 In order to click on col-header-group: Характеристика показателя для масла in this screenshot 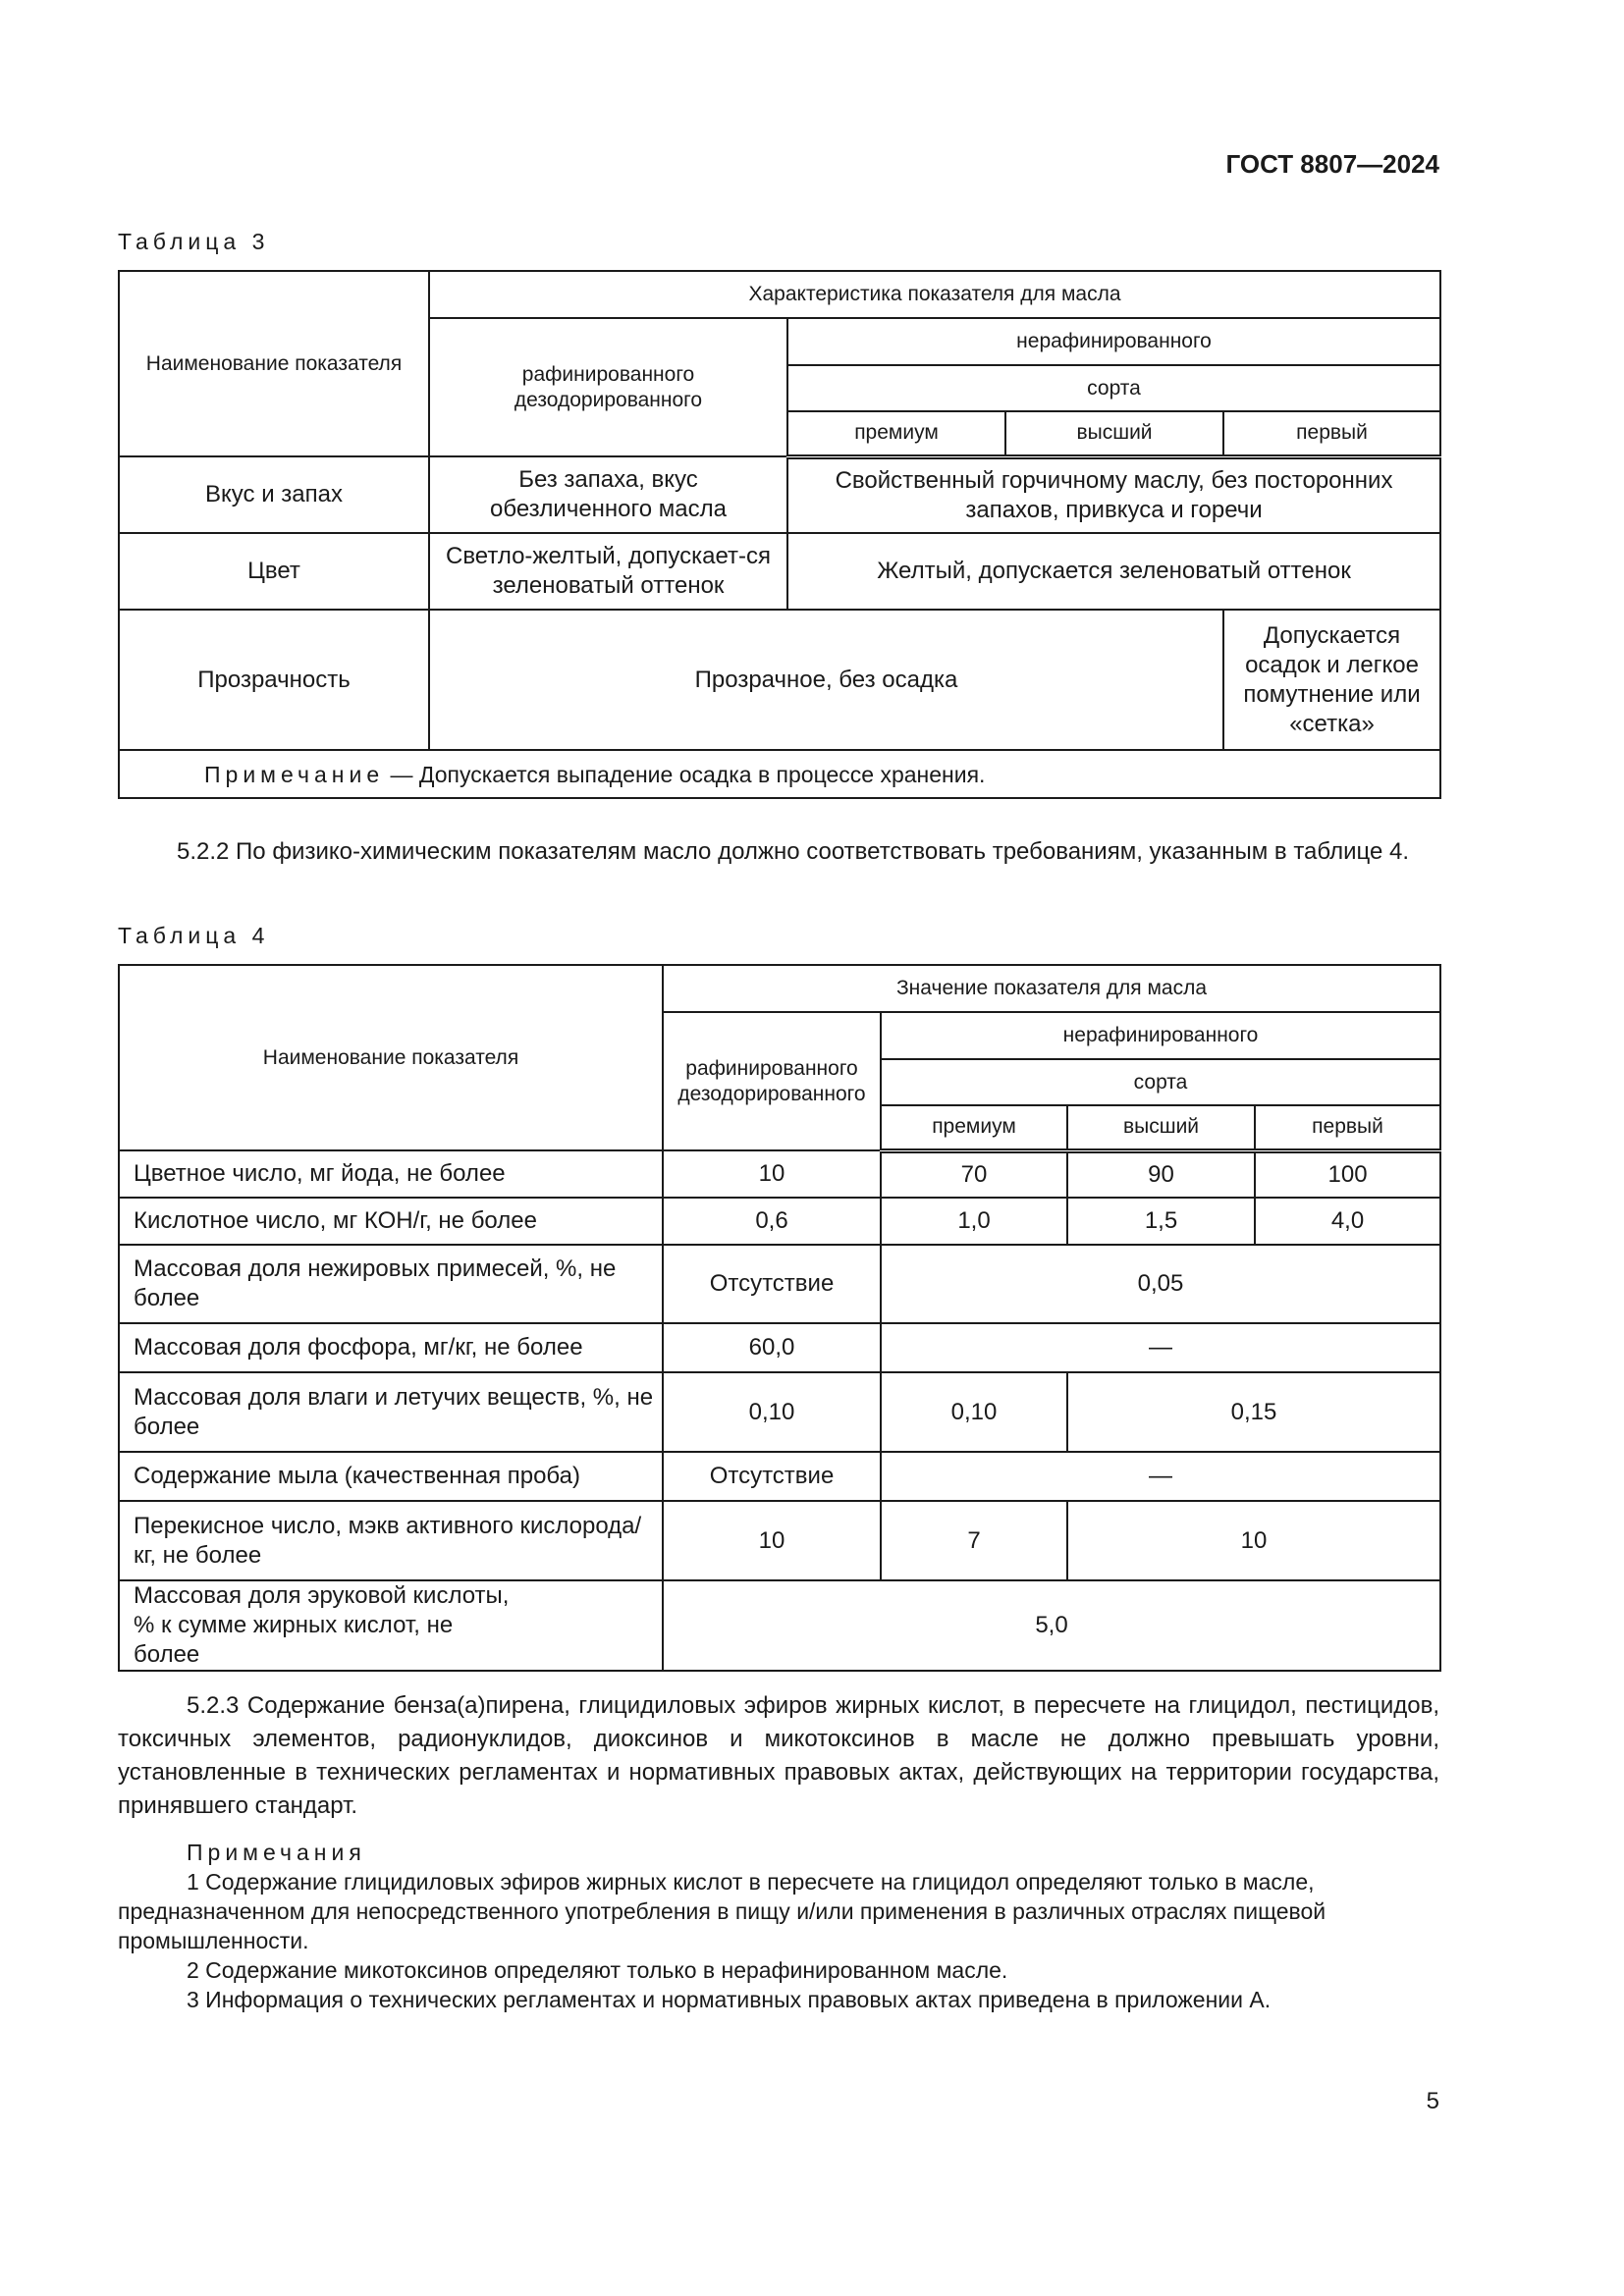, I will do `click(934, 295)`.